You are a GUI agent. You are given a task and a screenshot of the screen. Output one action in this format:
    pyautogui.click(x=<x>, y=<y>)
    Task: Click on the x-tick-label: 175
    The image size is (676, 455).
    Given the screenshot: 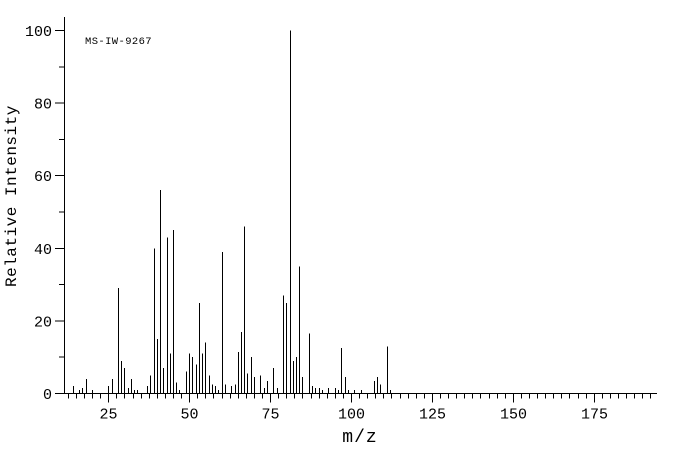 What is the action you would take?
    pyautogui.click(x=594, y=415)
    